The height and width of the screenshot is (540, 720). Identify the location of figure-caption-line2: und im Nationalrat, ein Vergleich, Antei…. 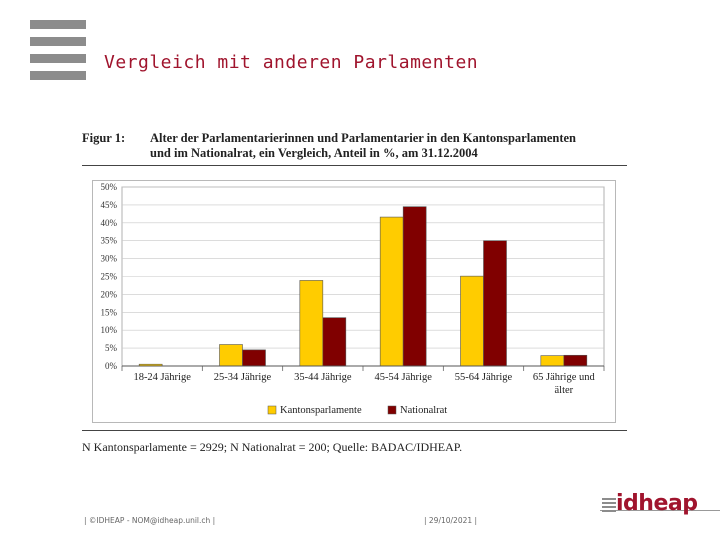
(314, 153).